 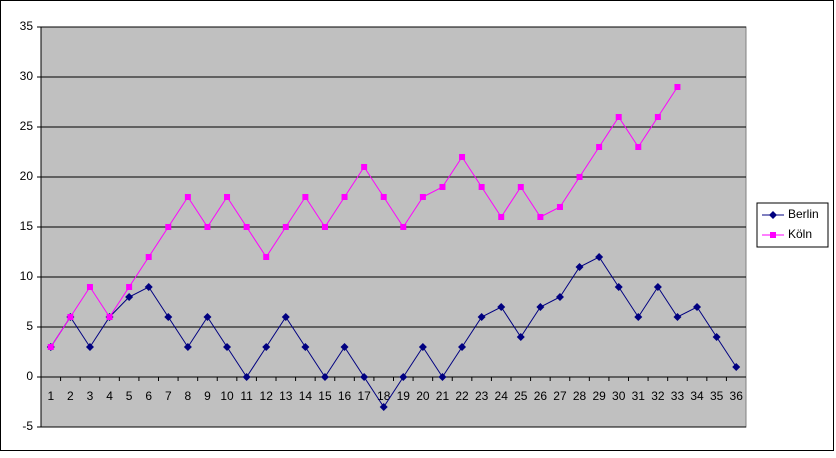 What do you see at coordinates (560, 396) in the screenshot?
I see `x-tick-label: 27` at bounding box center [560, 396].